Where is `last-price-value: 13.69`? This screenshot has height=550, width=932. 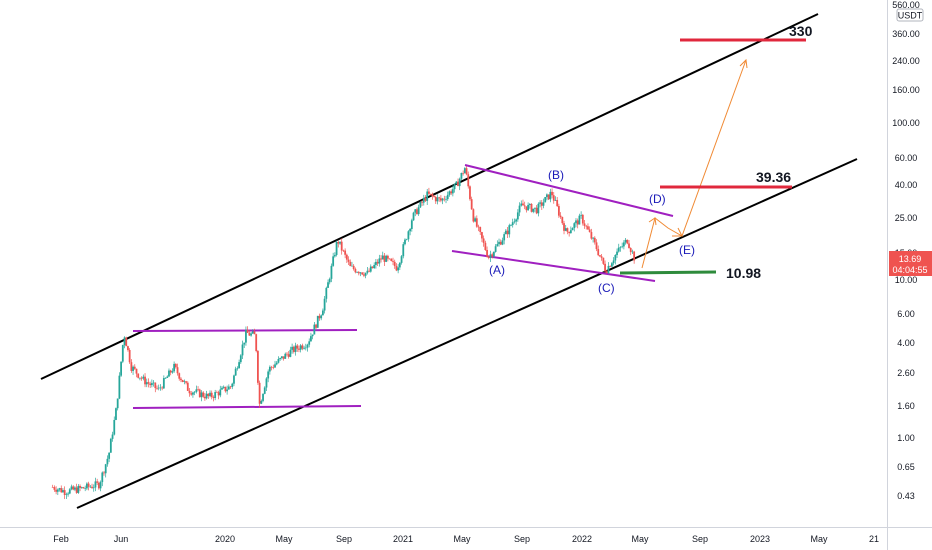 last-price-value: 13.69 is located at coordinates (910, 259).